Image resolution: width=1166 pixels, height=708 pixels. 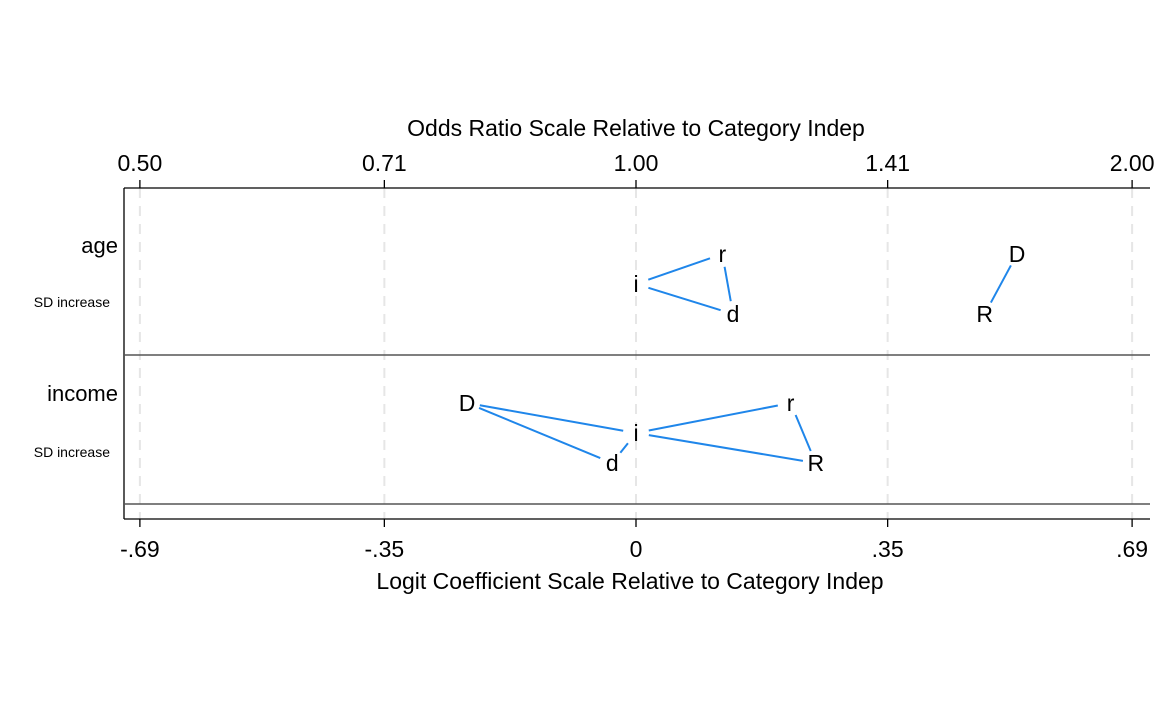 I want to click on bottom-axis: -.69 -.35 0 .35 .69, so click(x=634, y=540).